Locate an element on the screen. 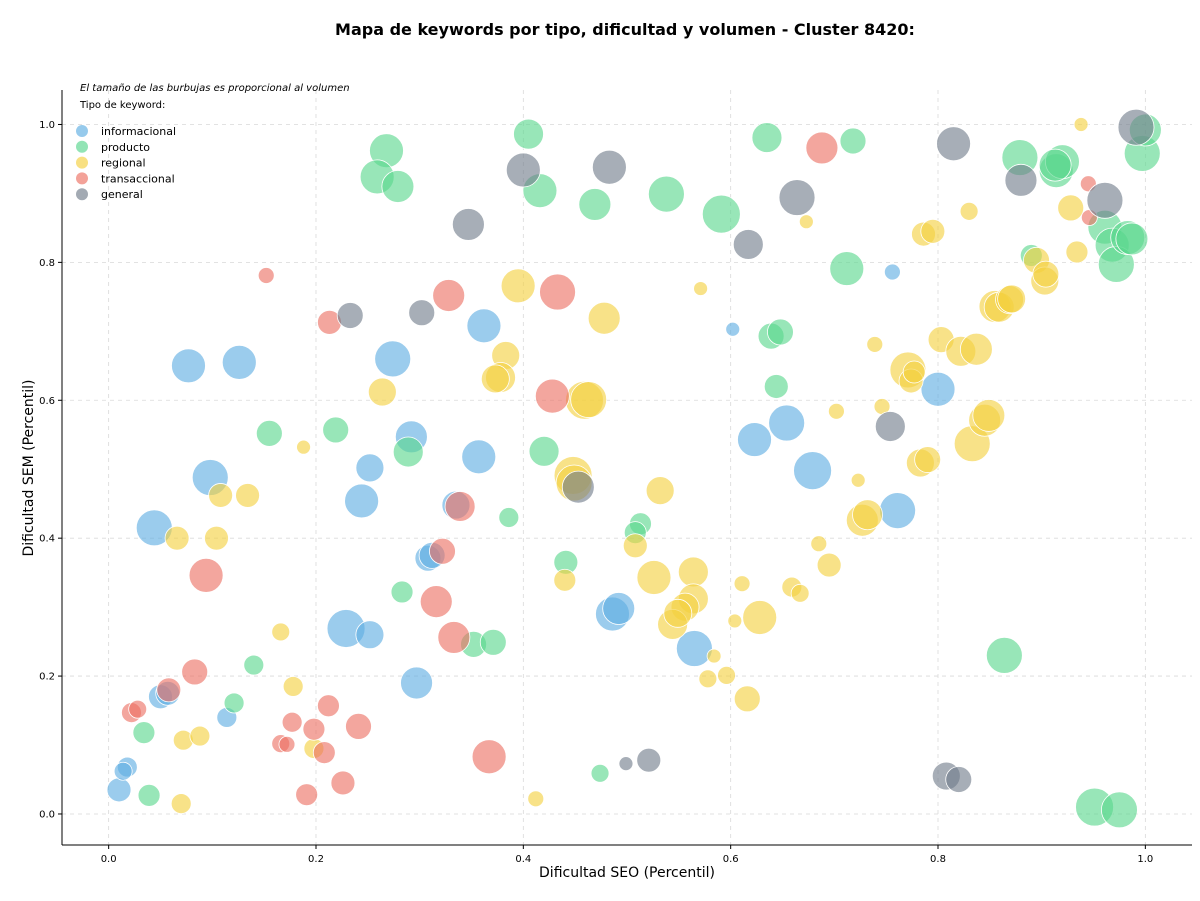 The image size is (1200, 901). y-tick-label: 0.4 is located at coordinates (47, 539).